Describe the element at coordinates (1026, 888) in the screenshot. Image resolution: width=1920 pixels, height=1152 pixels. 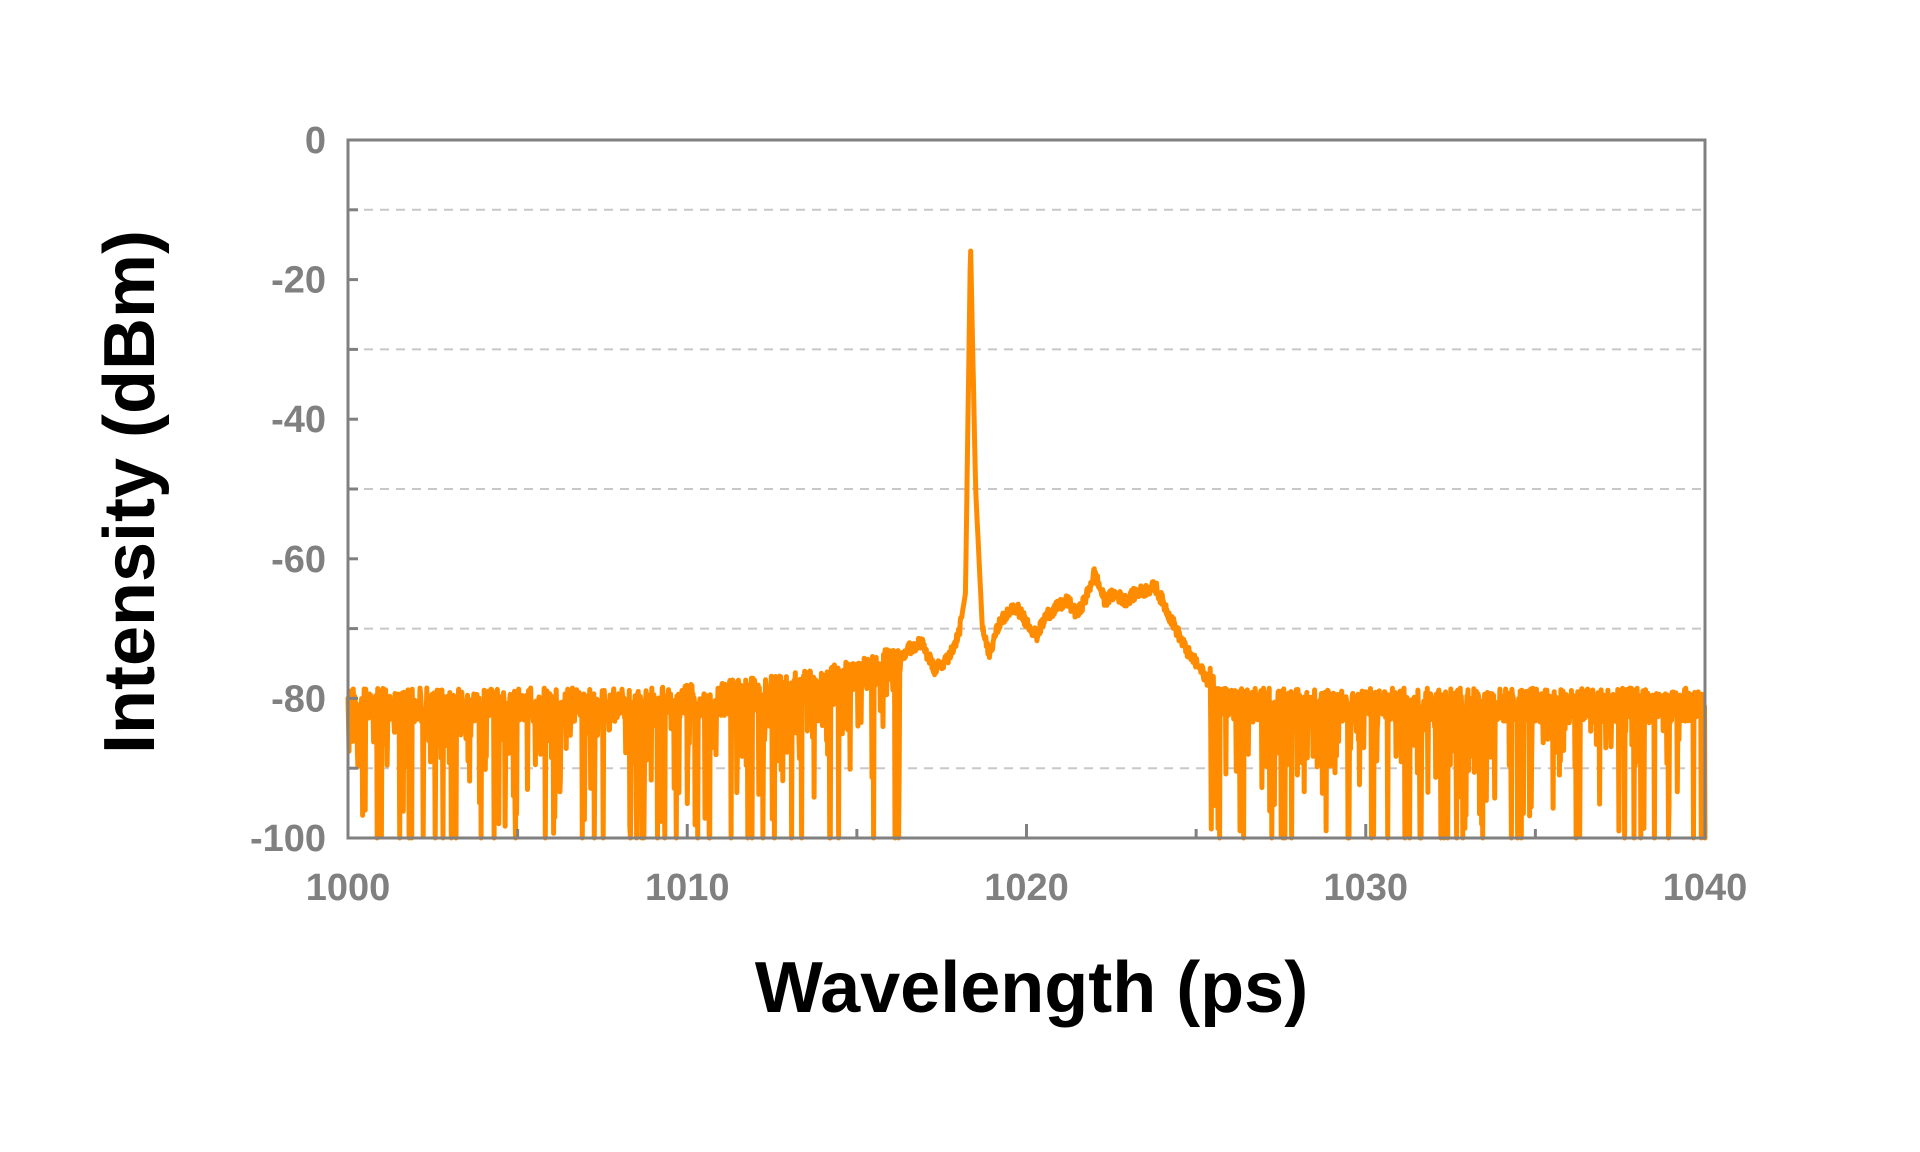
I see `x-tick-label: 1020` at that location.